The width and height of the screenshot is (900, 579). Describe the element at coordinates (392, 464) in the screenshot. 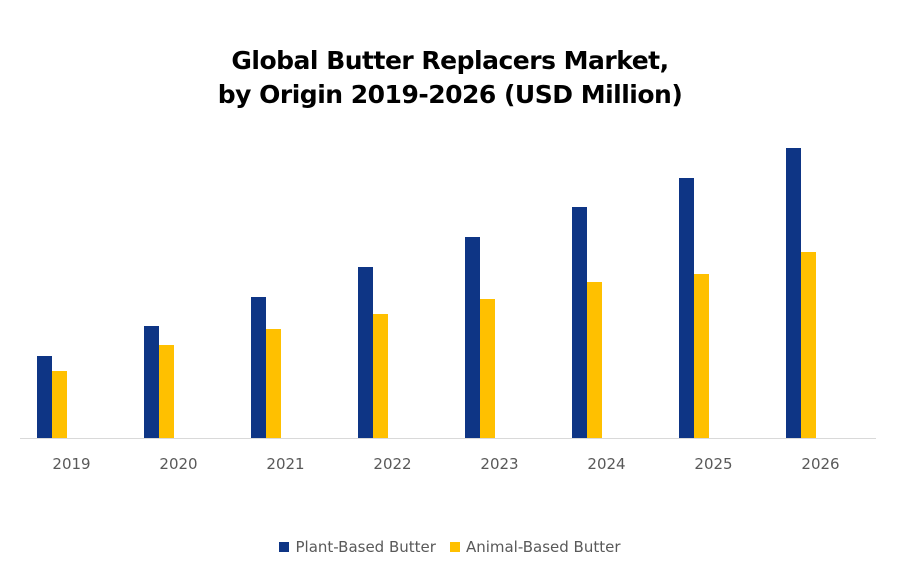

I see `x-tick-label: 2022` at that location.